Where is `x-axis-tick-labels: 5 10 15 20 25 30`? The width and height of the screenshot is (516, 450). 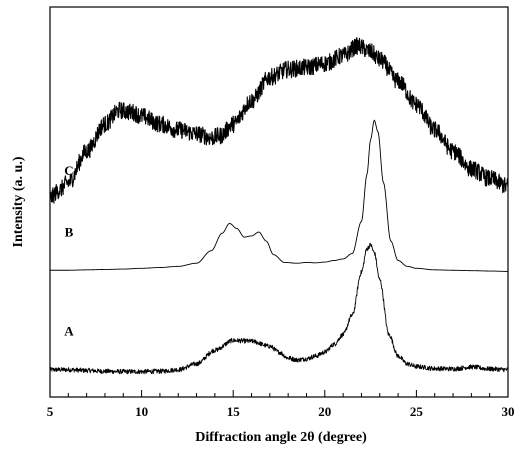
x-axis-tick-labels: 5 10 15 20 25 30 is located at coordinates (281, 411).